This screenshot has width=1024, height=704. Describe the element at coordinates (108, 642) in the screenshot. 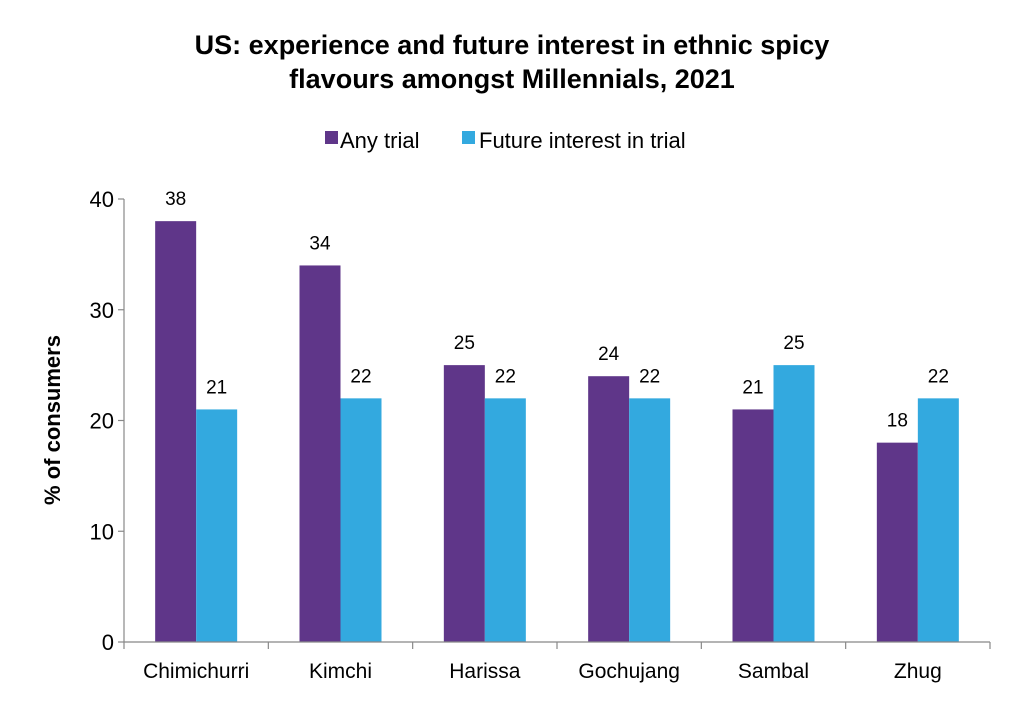

I see `y-tick-label: 0` at that location.